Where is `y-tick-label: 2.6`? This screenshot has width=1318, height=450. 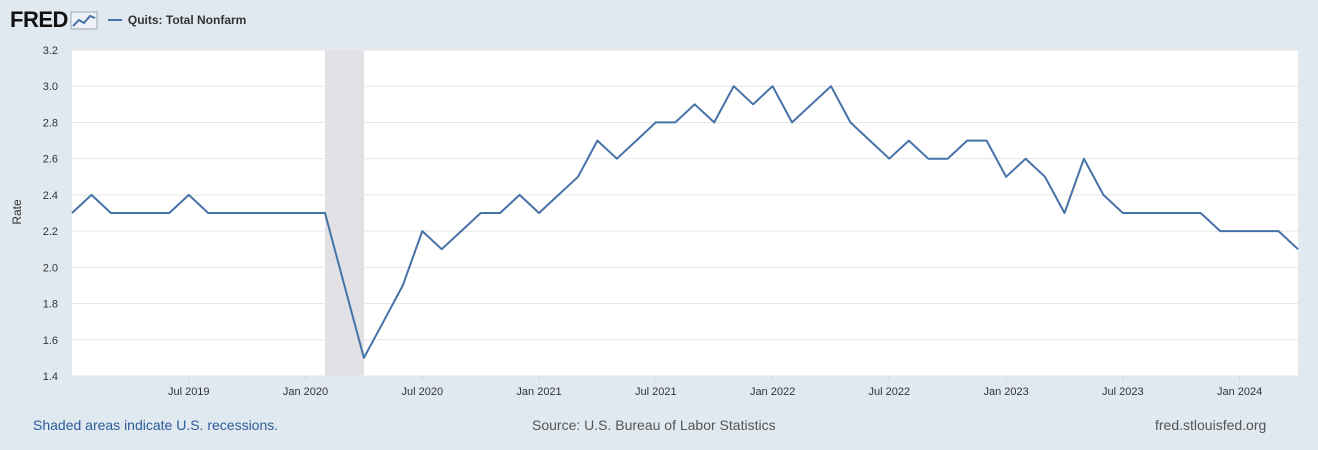
y-tick-label: 2.6 is located at coordinates (50, 160).